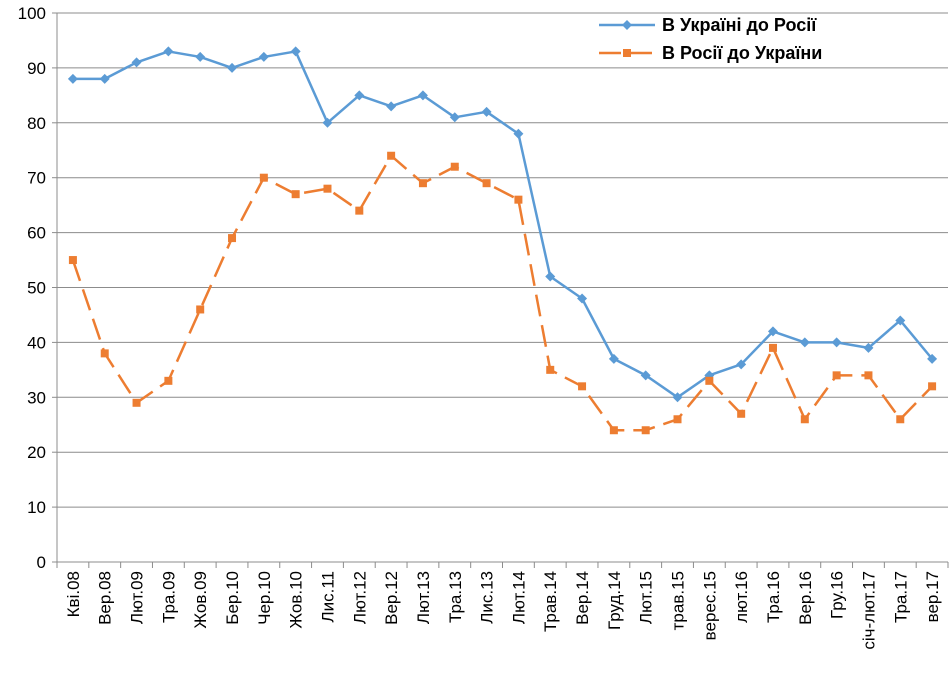  I want to click on legend: В Україні до Росії В Росії до України, so click(710, 39).